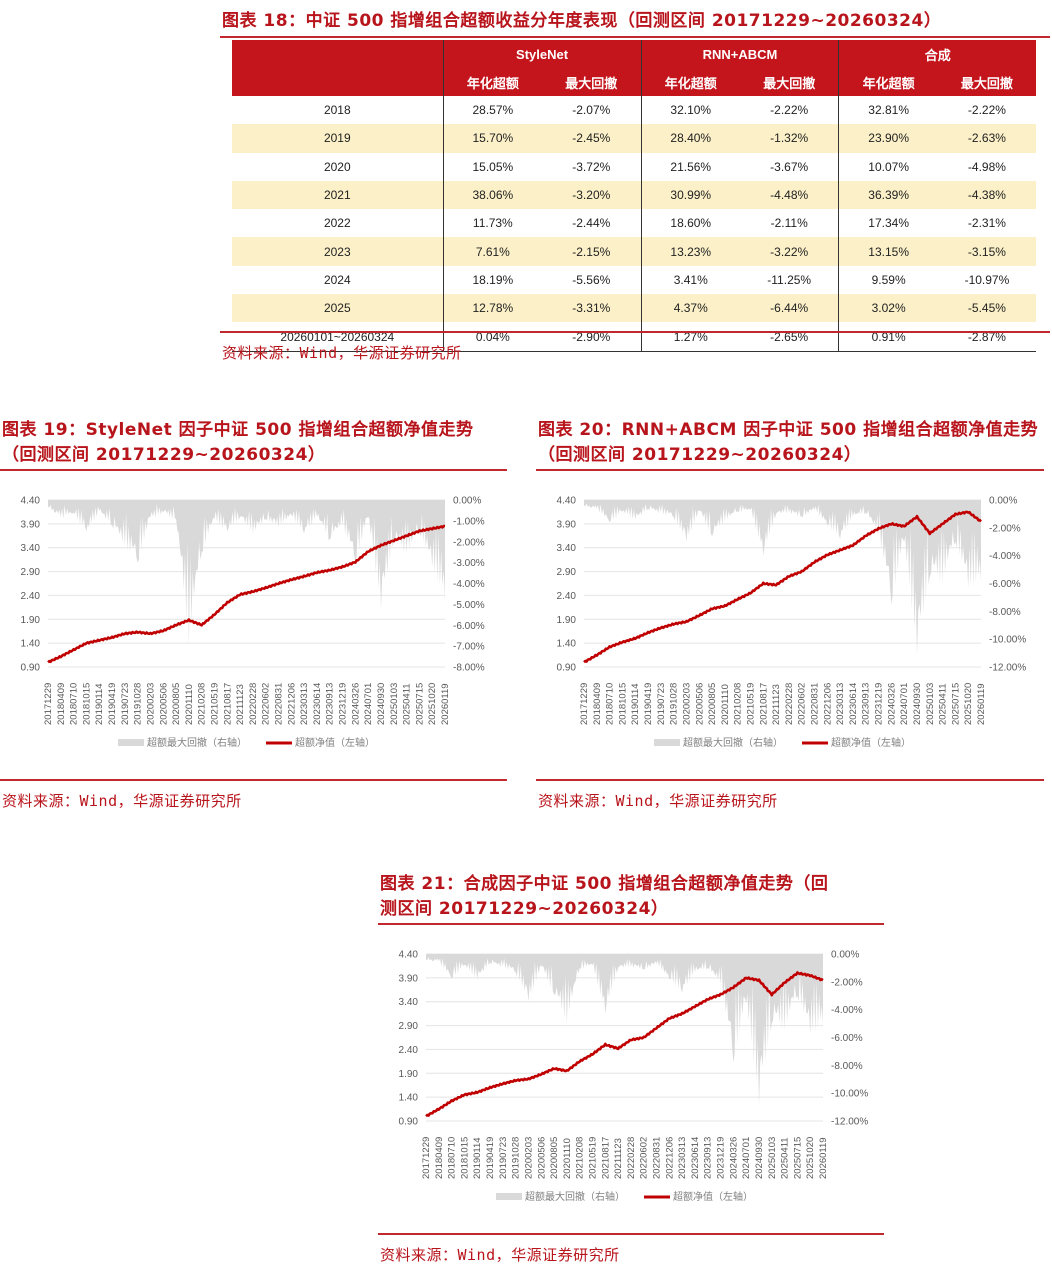 This screenshot has width=1052, height=1278. Describe the element at coordinates (631, 924) in the screenshot. I see `chart21-title-rule` at that location.